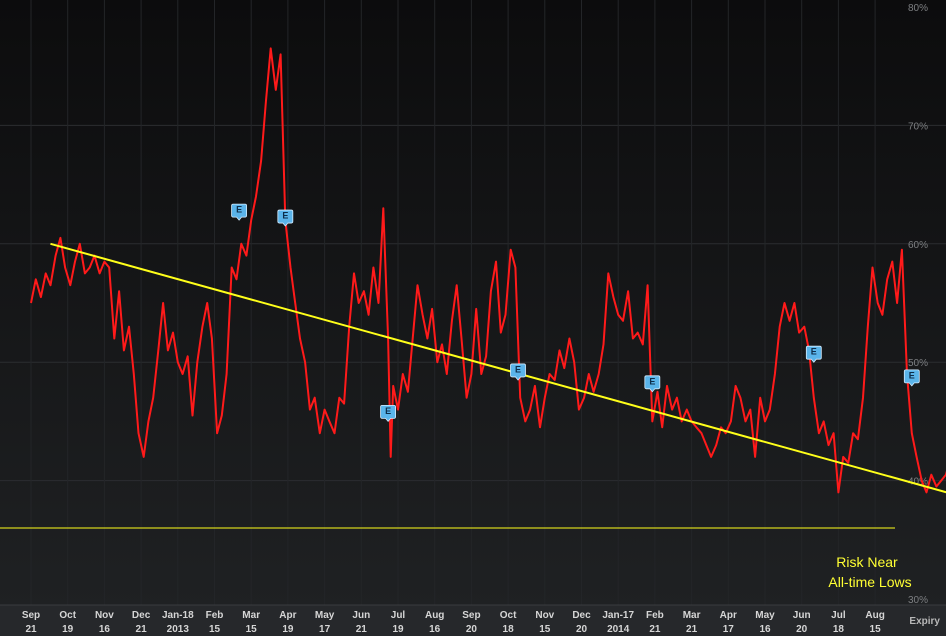  What do you see at coordinates (924, 621) in the screenshot?
I see `expiry-label: Expiry` at bounding box center [924, 621].